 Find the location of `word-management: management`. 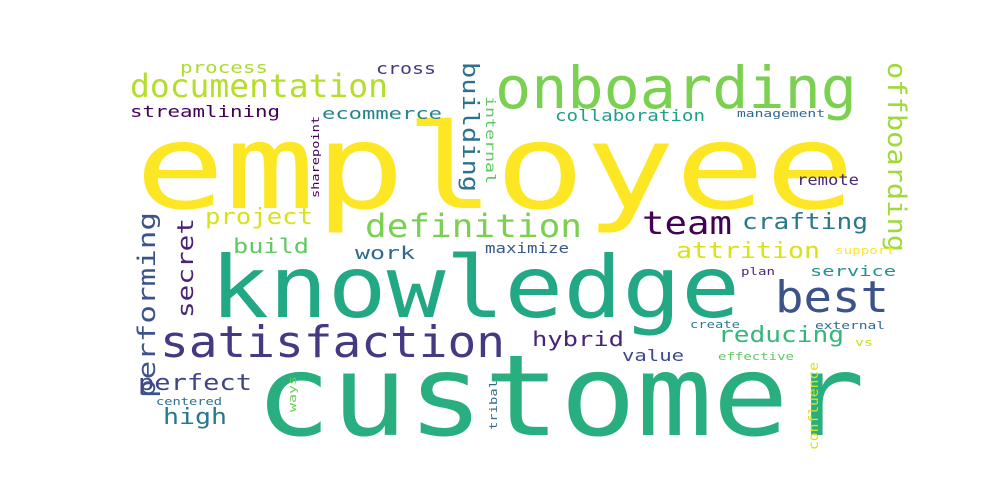

word-management: management is located at coordinates (781, 113).